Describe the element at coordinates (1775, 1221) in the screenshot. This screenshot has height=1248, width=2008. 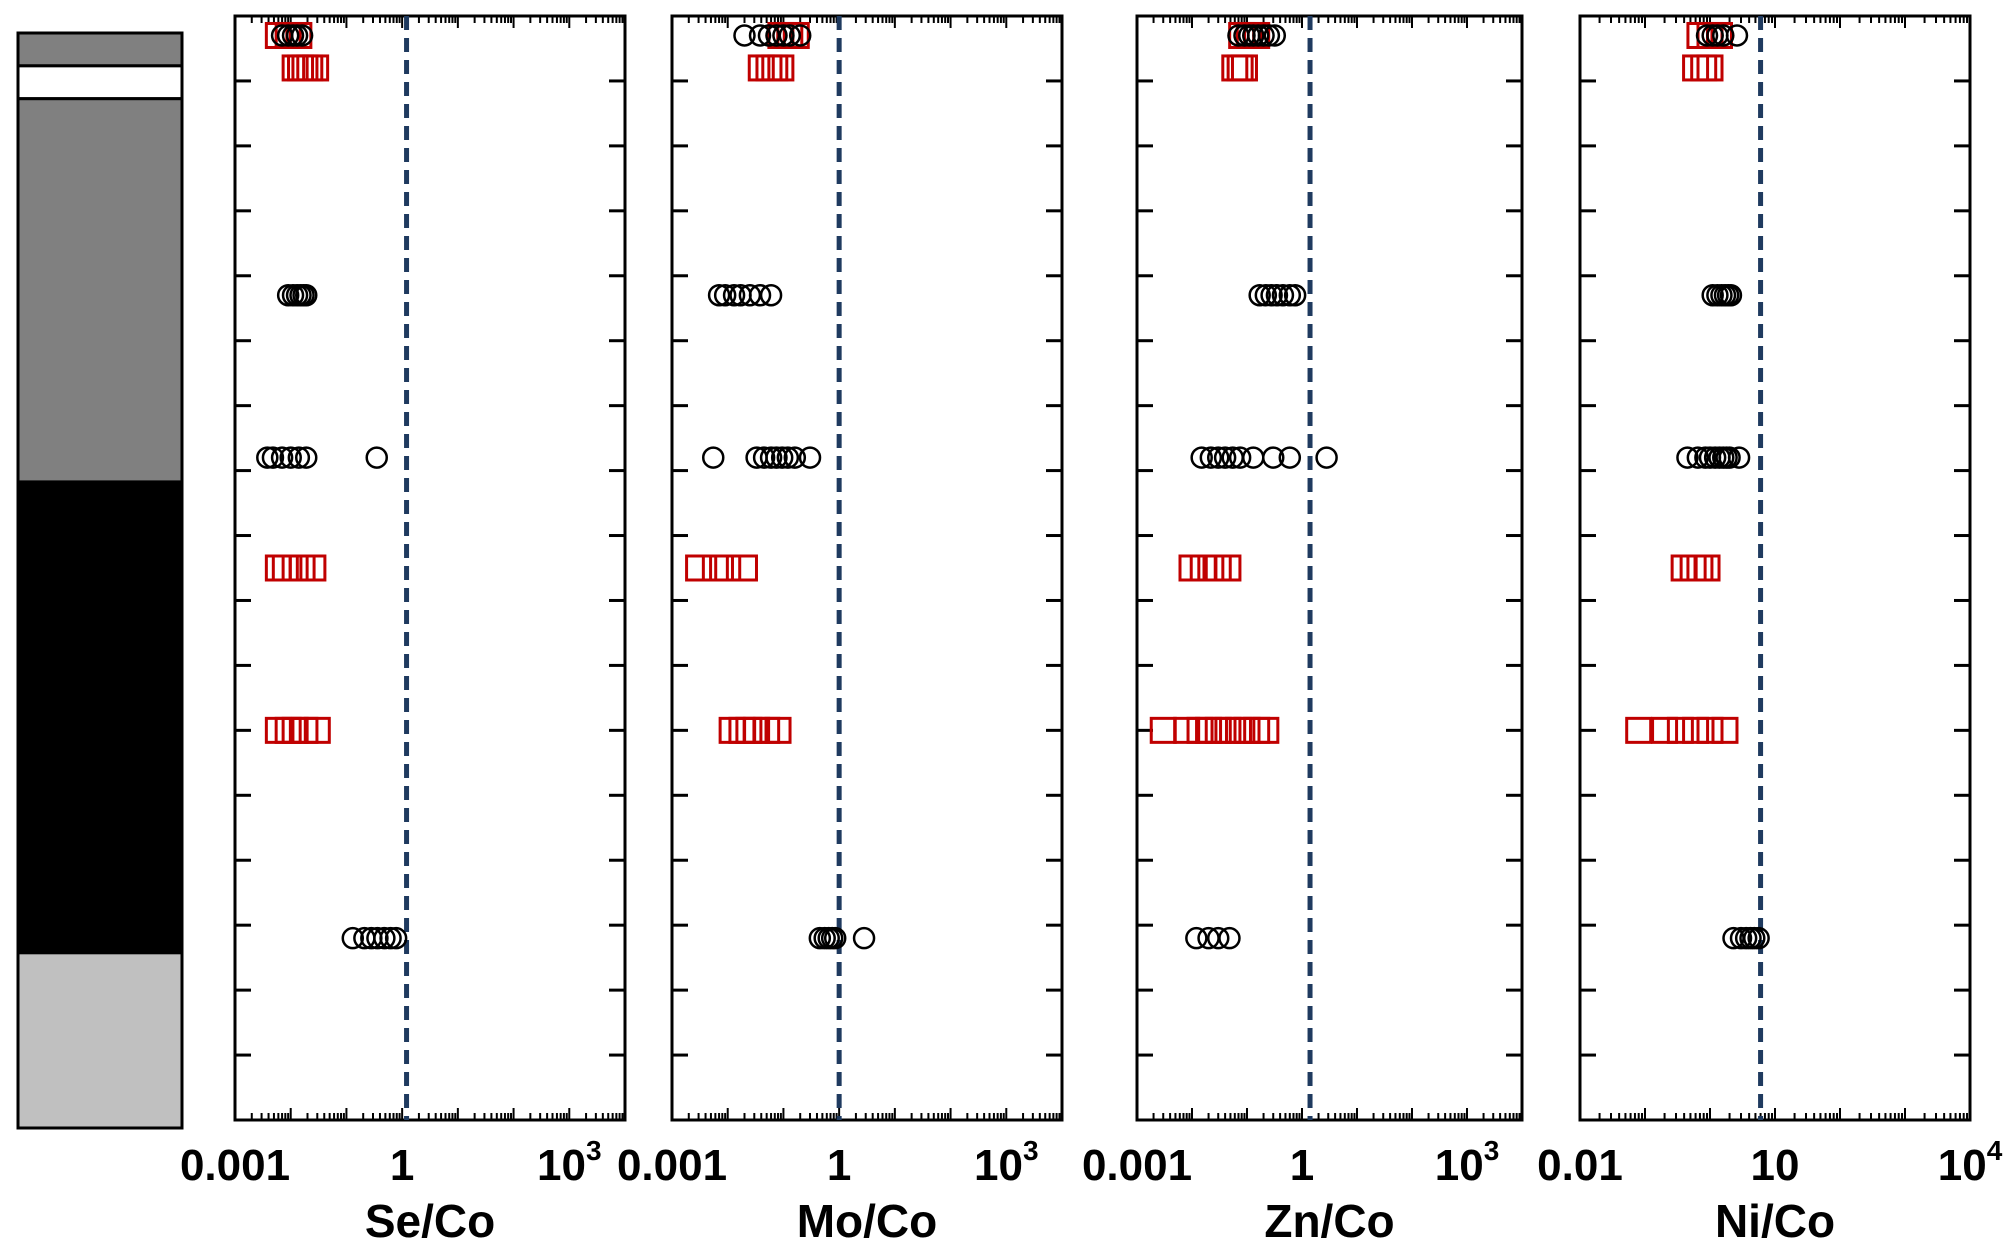
I see `x-axis-title: Ni/Co` at that location.